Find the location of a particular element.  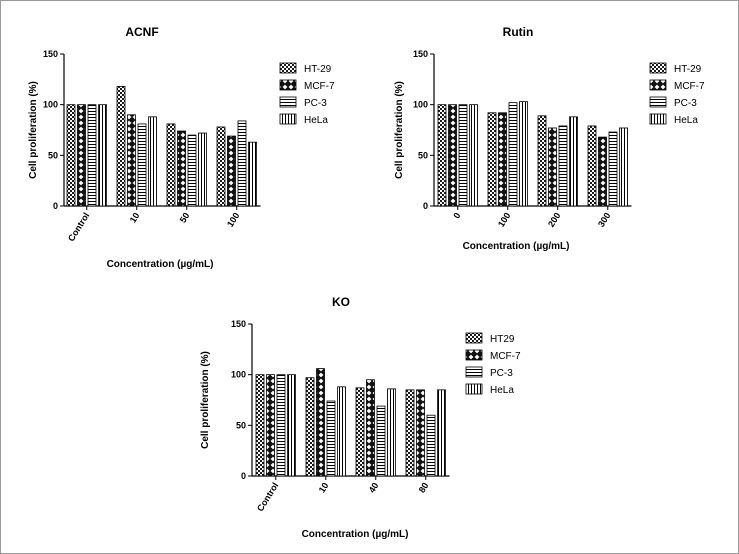

x-tick-label: 0 is located at coordinates (456, 216).